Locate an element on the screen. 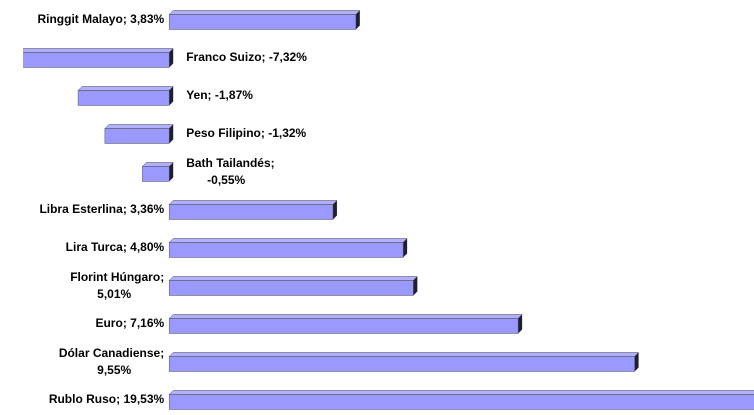 This screenshot has height=415, width=754. data-label: Yen; -1,87% is located at coordinates (219, 95).